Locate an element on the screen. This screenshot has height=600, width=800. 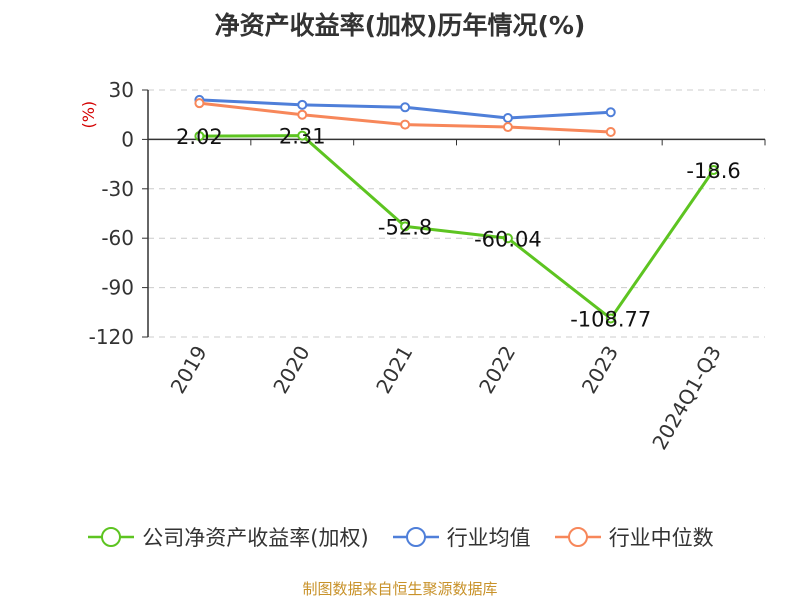
legend-item: 行业中位数 is located at coordinates (633, 537).